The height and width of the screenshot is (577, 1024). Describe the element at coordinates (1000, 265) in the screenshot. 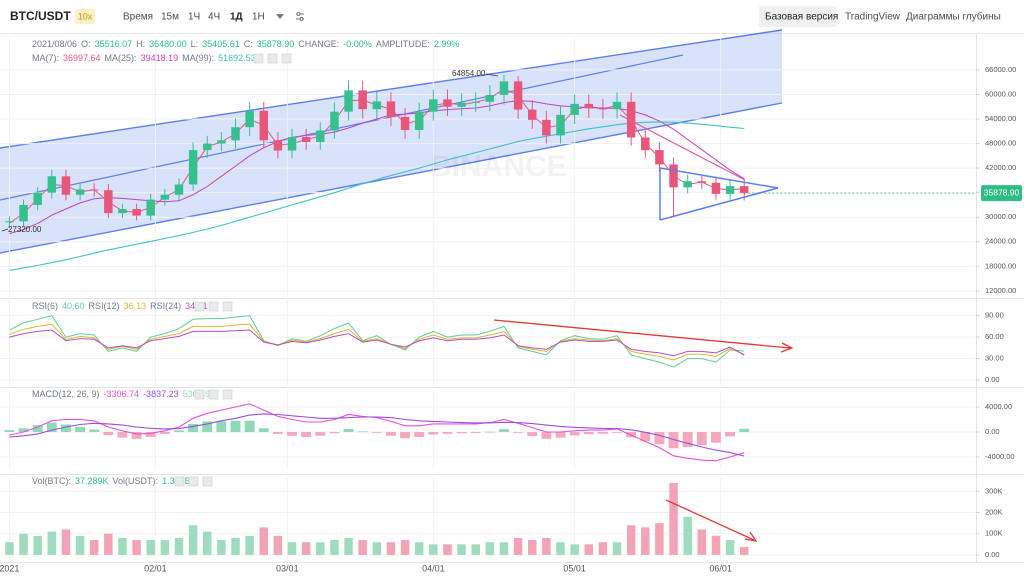

I see `y-tick-label: 18000.00` at that location.